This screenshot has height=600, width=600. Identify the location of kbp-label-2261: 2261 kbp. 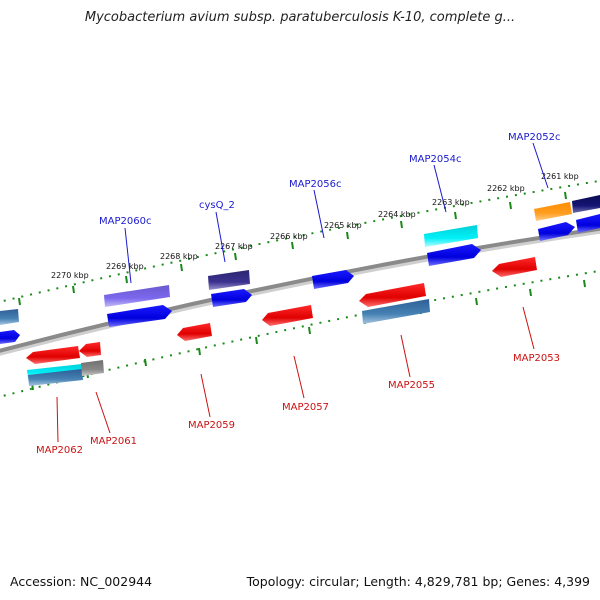
(560, 176).